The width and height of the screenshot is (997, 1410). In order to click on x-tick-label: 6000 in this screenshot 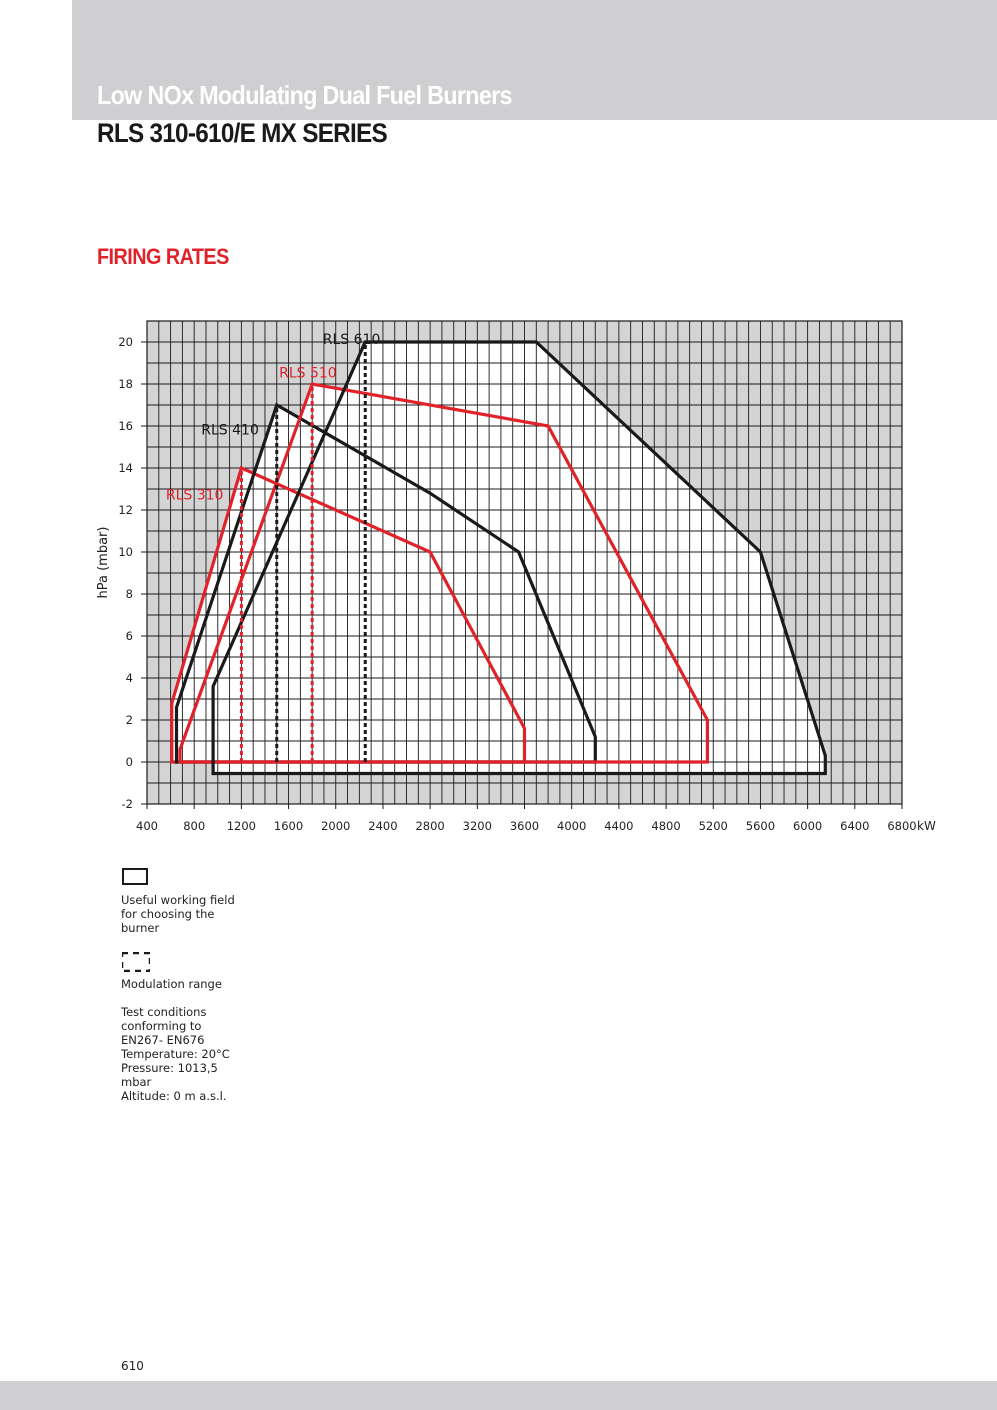, I will do `click(807, 826)`.